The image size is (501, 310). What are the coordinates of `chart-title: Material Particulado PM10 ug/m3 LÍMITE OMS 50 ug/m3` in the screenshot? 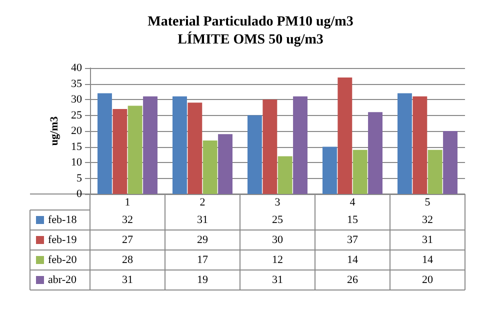 It's located at (251, 31).